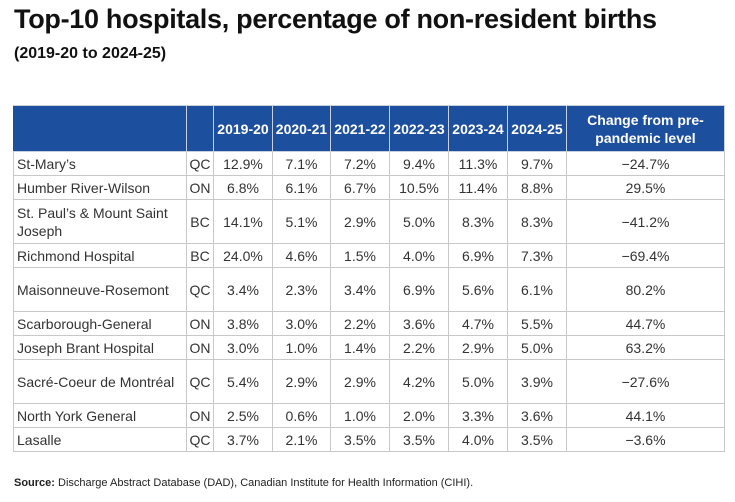 Image resolution: width=735 pixels, height=502 pixels. I want to click on percentage-cell: 5.5%, so click(537, 323).